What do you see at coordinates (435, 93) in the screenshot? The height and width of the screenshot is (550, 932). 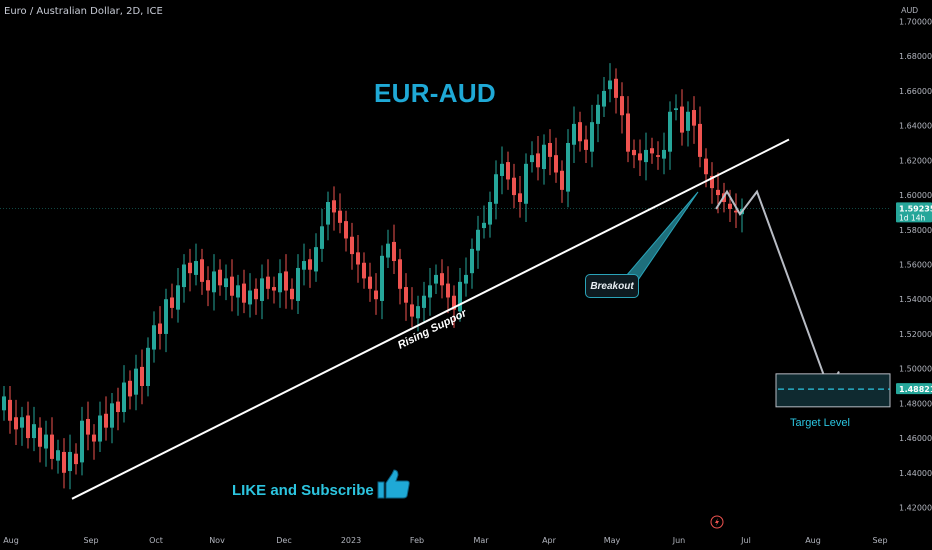 I see `chart-title: EUR-AUD` at bounding box center [435, 93].